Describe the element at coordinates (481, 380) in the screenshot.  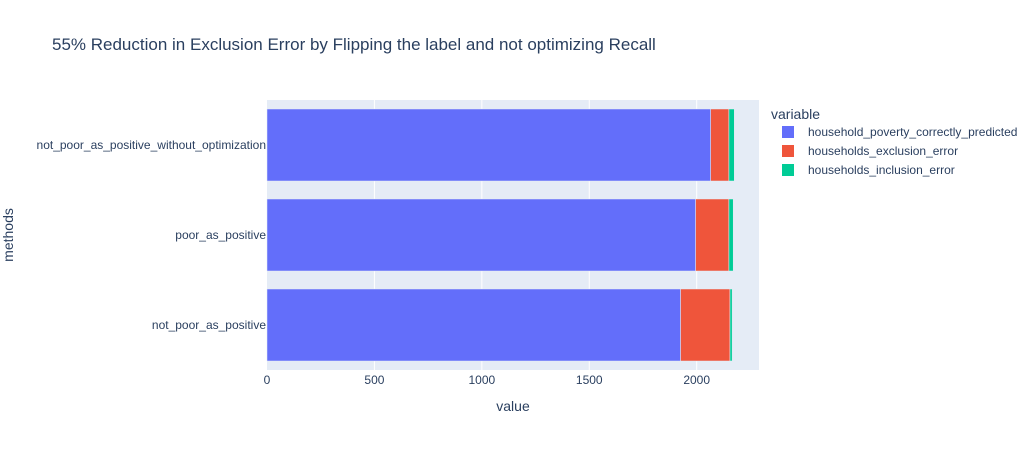
I see `x-tick-label: 1000` at that location.